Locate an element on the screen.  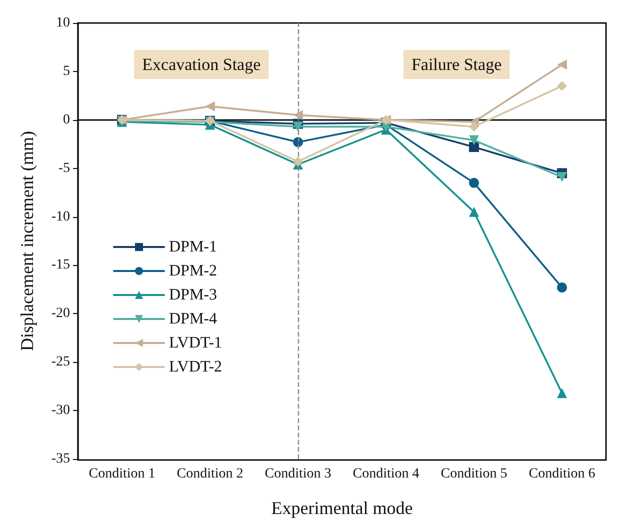
x-tick-label: Condition 3 is located at coordinates (298, 474).